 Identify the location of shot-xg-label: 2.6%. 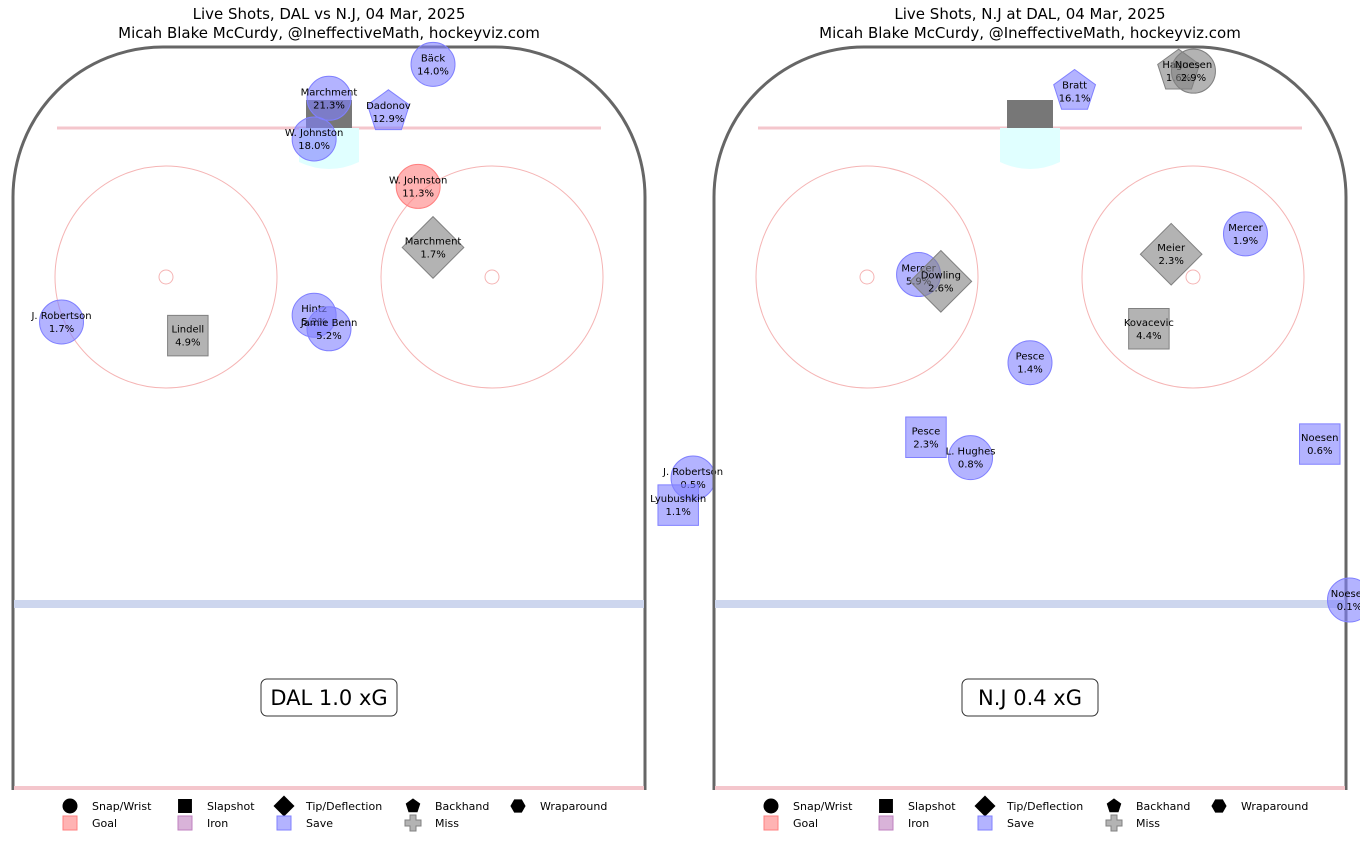
(940, 288).